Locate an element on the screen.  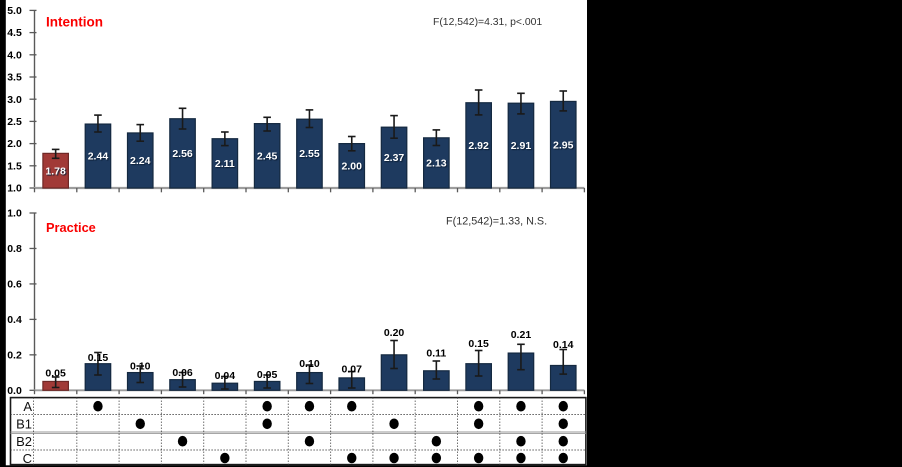
svg-text: 2.00 is located at coordinates (352, 166).